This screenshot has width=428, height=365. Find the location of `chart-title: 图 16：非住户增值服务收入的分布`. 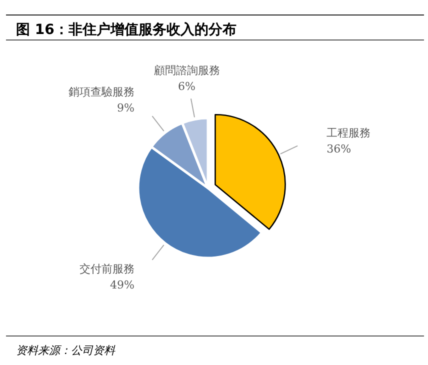

chart-title: 图 16：非住户增值服务收入的分布 is located at coordinates (126, 29).